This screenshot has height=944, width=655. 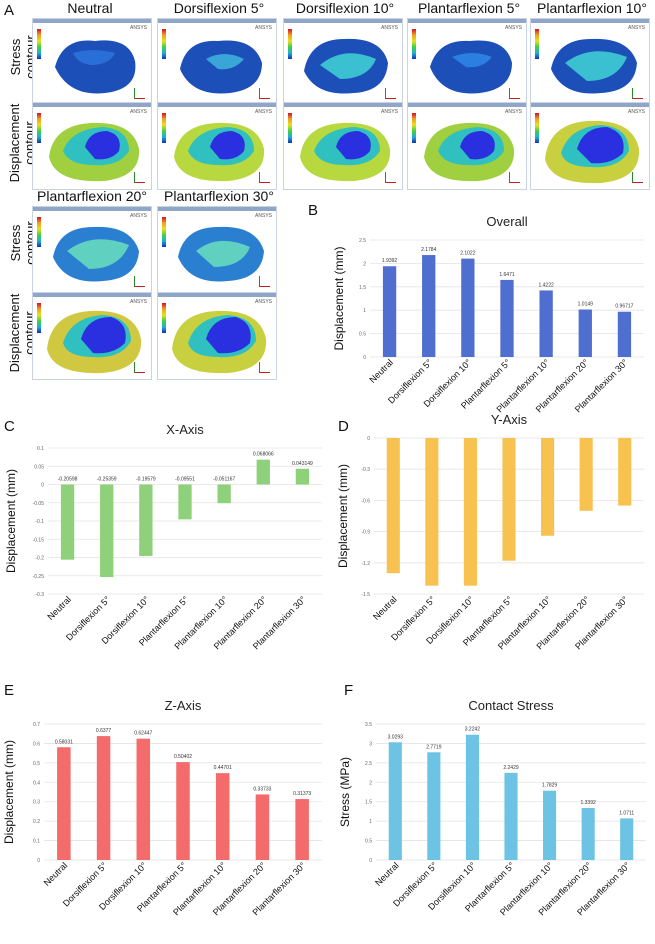 I want to click on data-label: 1.3392, so click(x=588, y=803).